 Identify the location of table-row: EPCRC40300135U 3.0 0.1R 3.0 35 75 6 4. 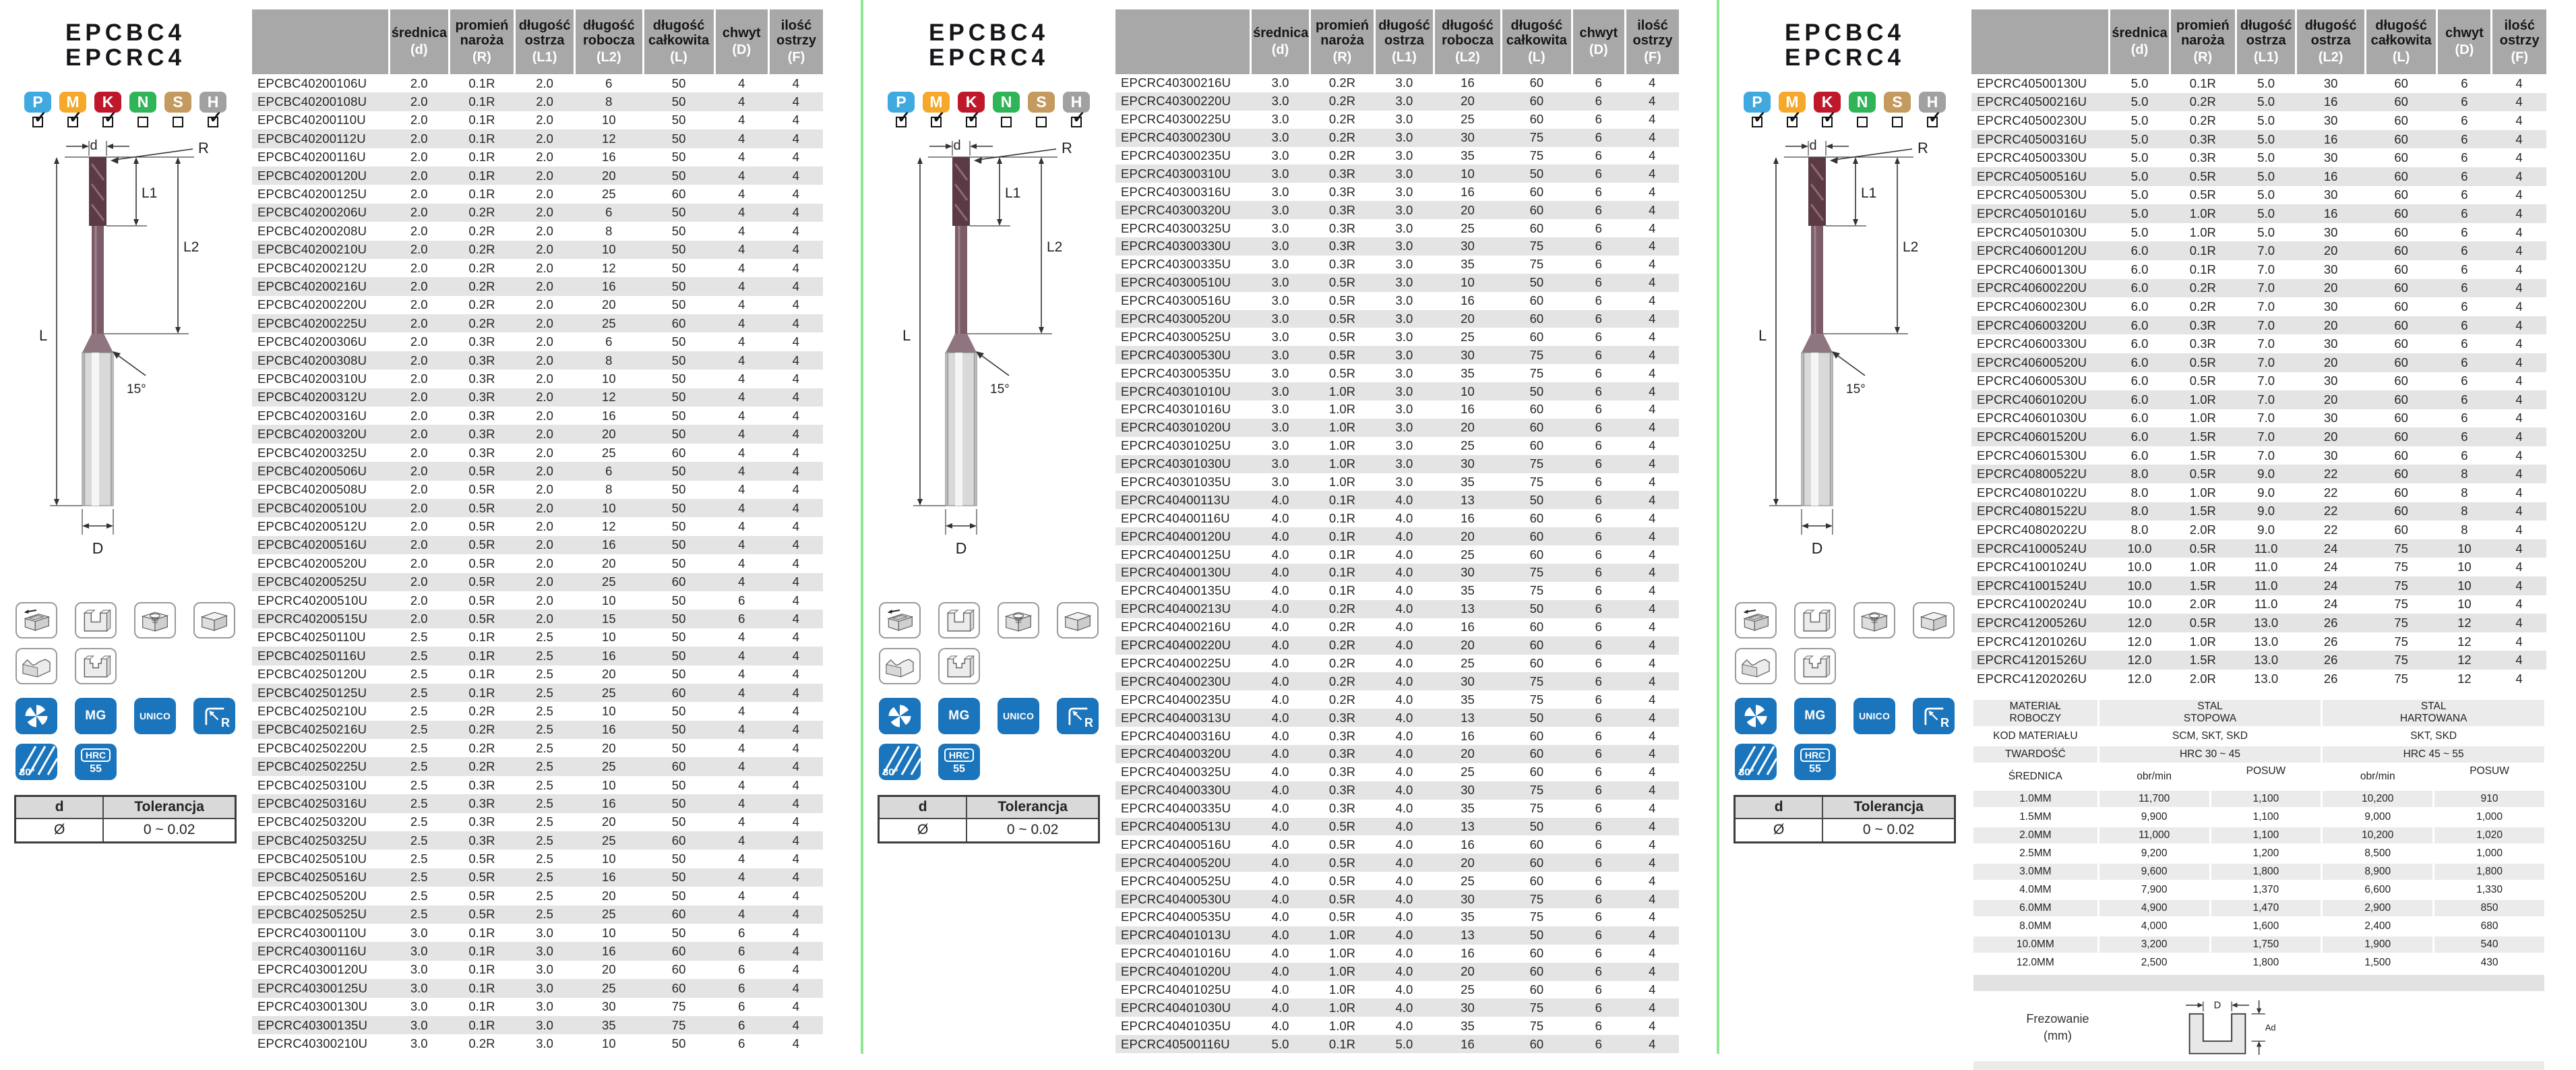
(537, 1025).